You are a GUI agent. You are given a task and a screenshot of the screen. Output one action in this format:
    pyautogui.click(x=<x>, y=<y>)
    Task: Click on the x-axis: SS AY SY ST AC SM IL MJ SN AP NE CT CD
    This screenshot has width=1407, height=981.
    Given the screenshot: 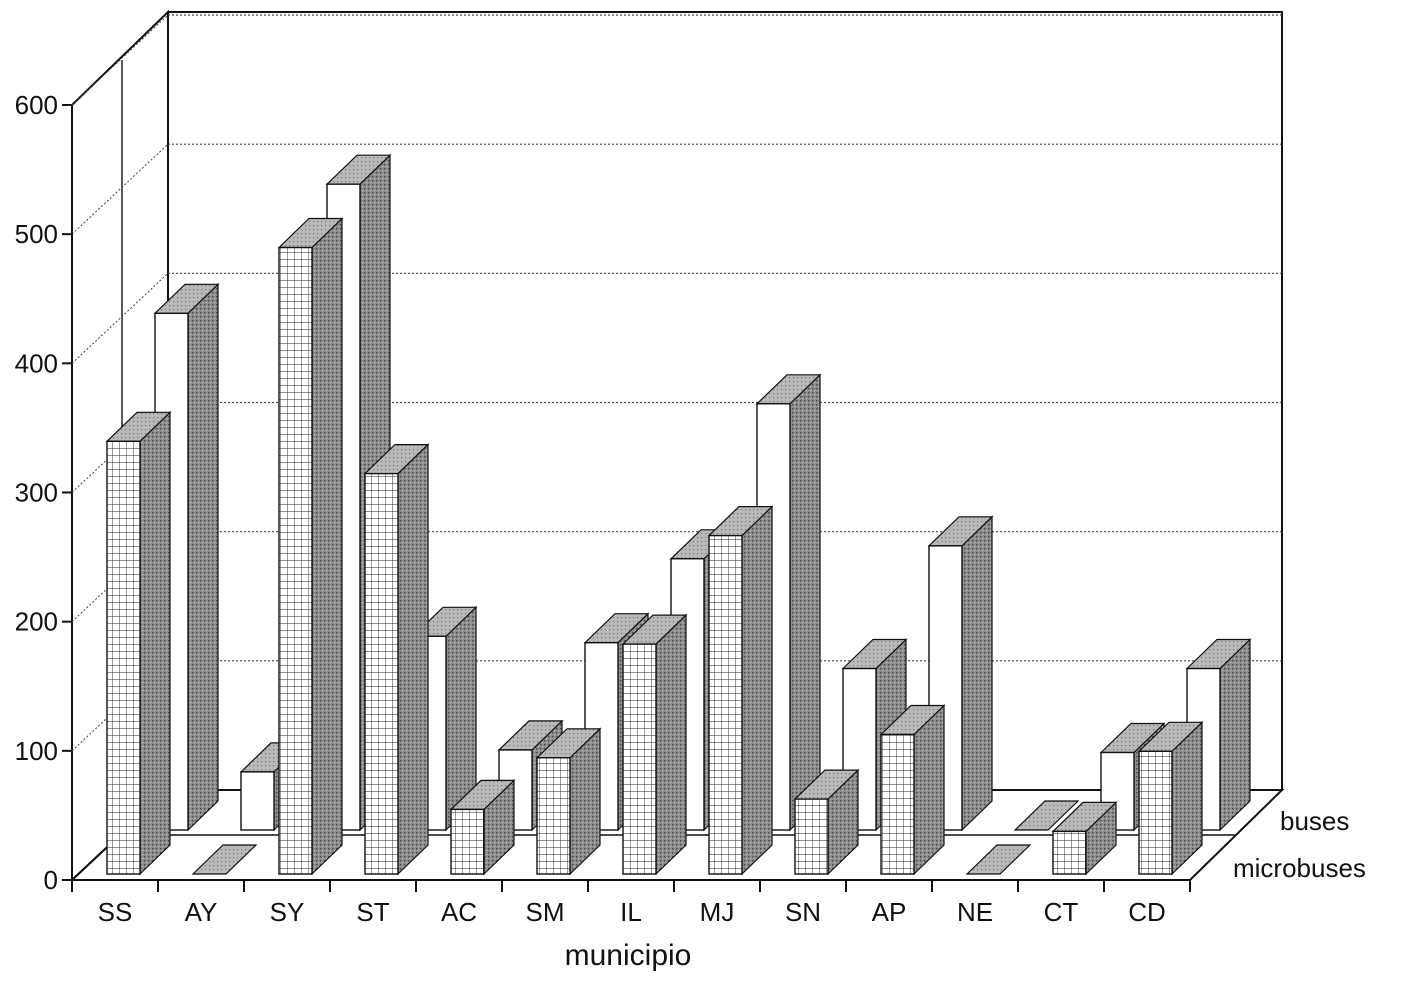 What is the action you would take?
    pyautogui.click(x=631, y=903)
    